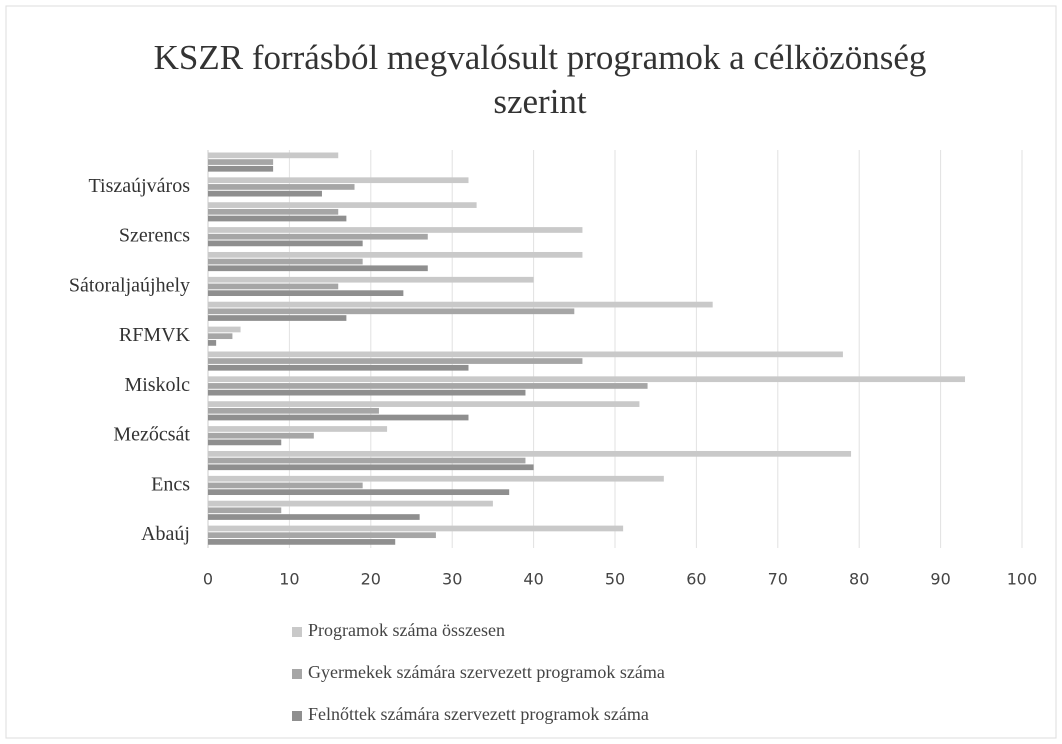  I want to click on x-tick-label: 100, so click(1022, 579).